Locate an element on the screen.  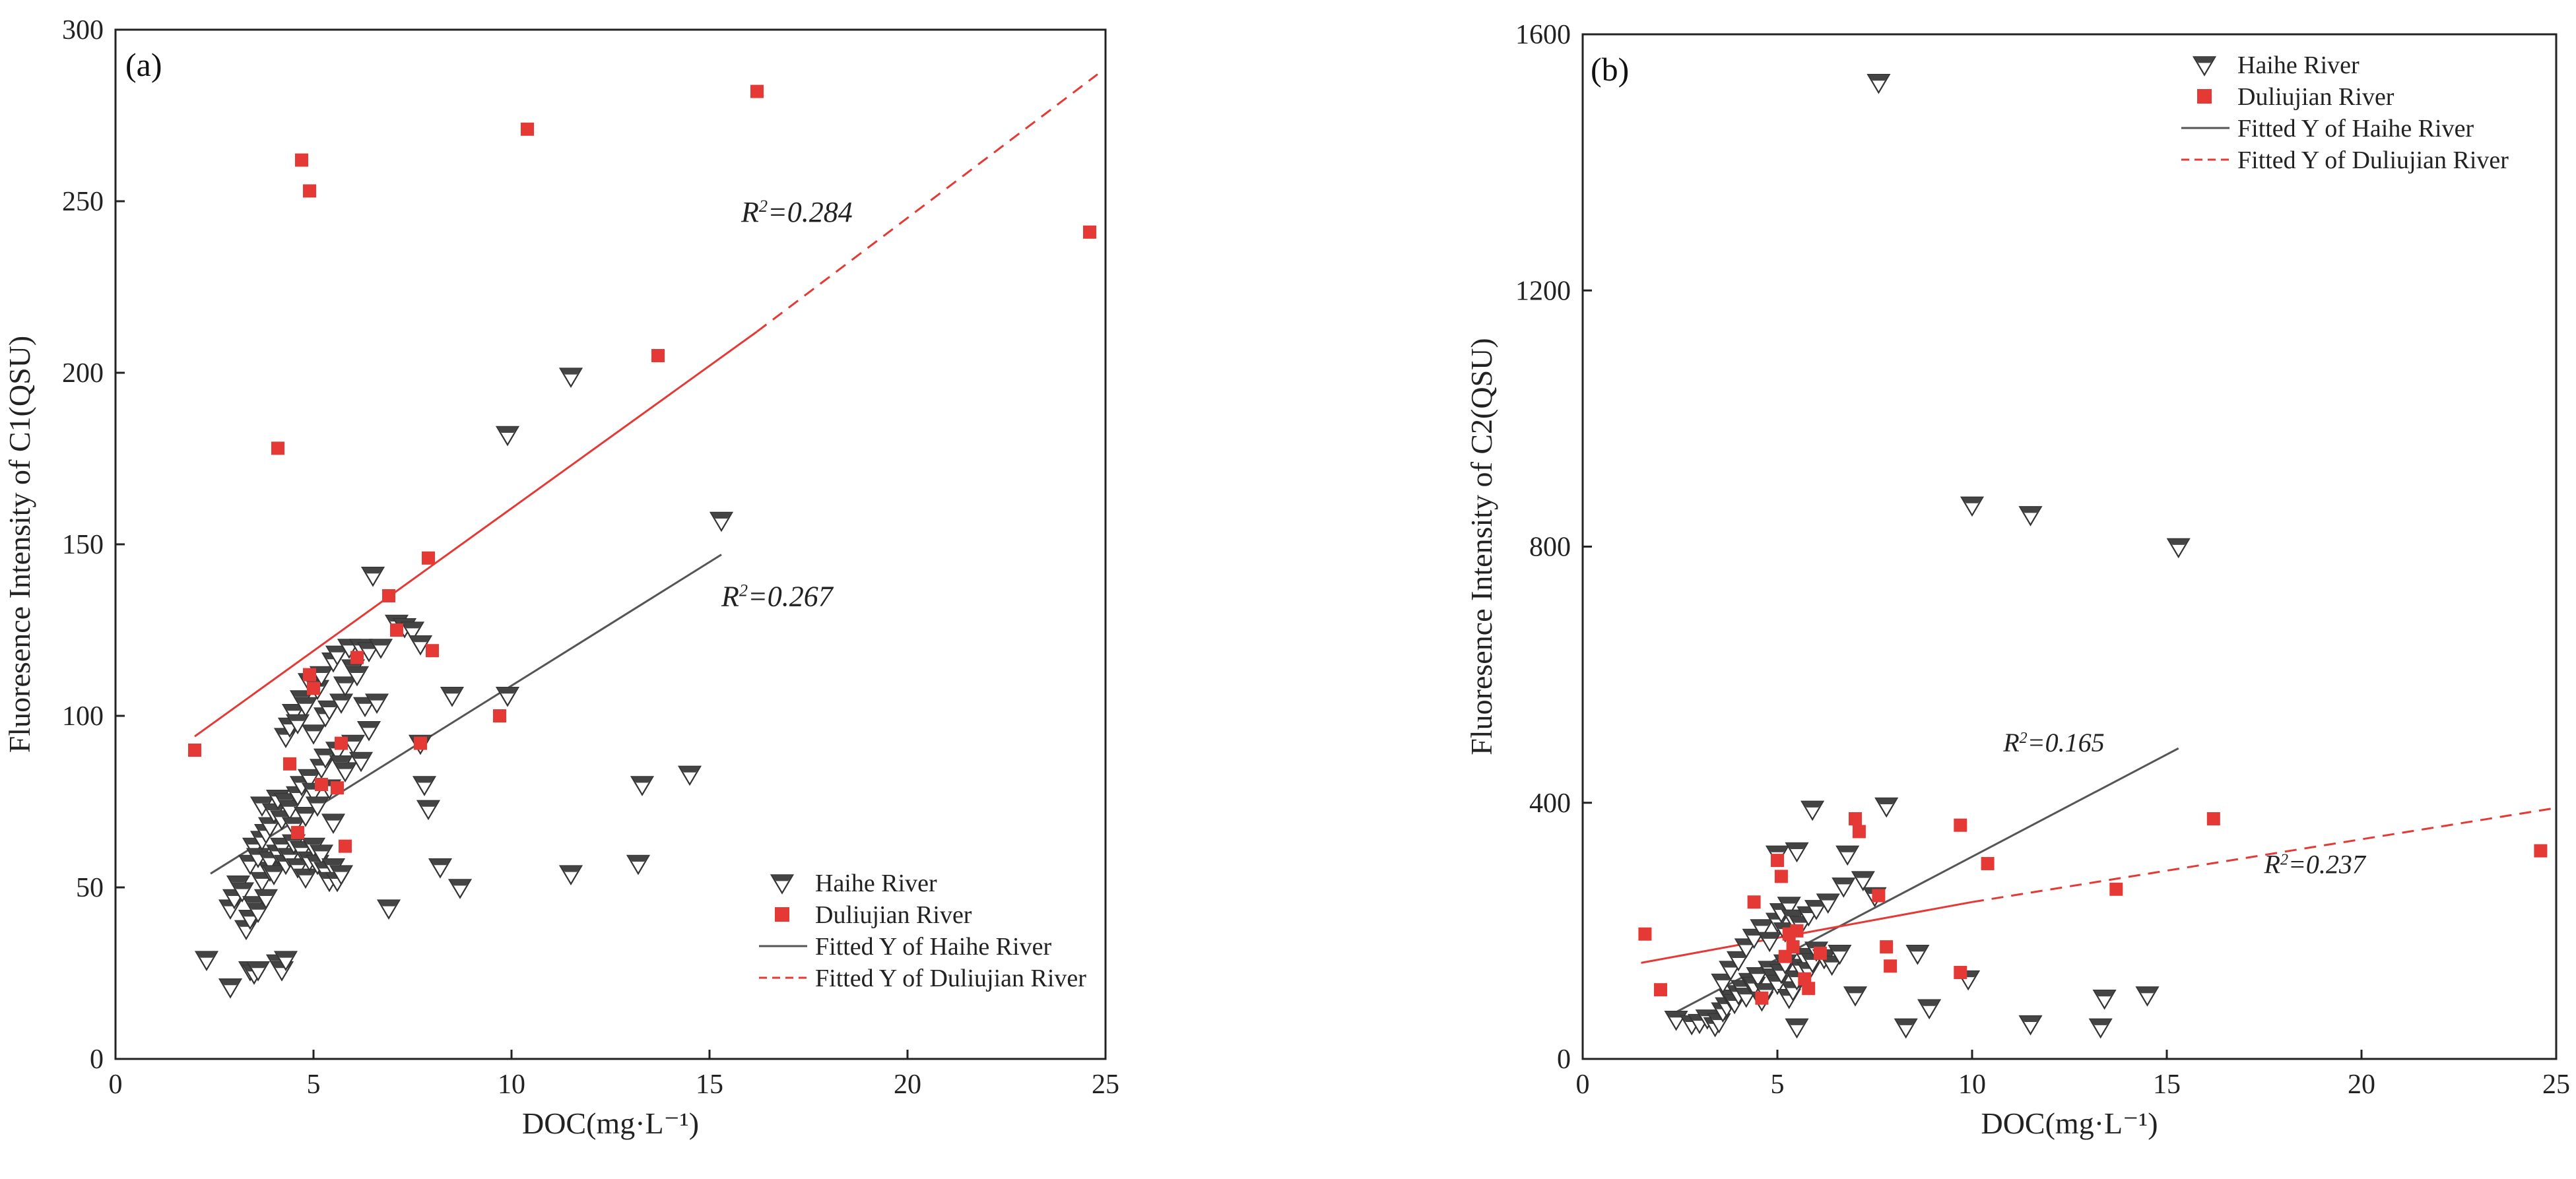
y-tick-label: 100 is located at coordinates (83, 716).